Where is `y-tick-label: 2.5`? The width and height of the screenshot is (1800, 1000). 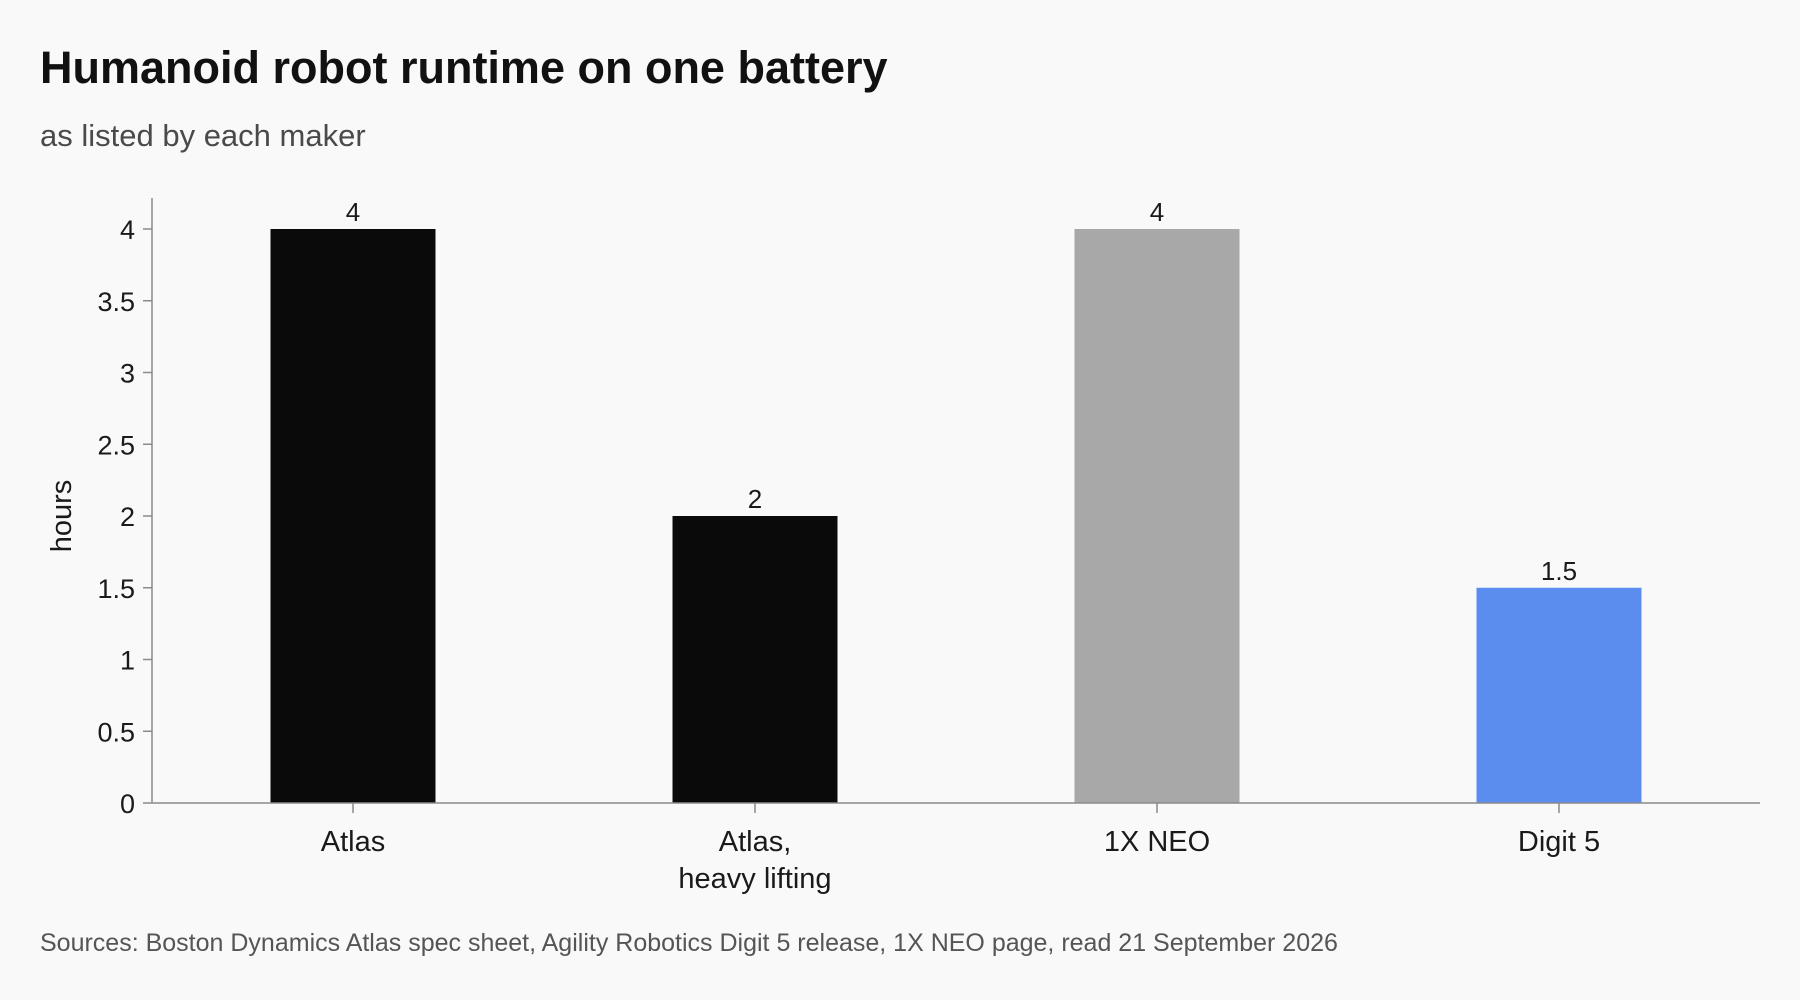
y-tick-label: 2.5 is located at coordinates (116, 445).